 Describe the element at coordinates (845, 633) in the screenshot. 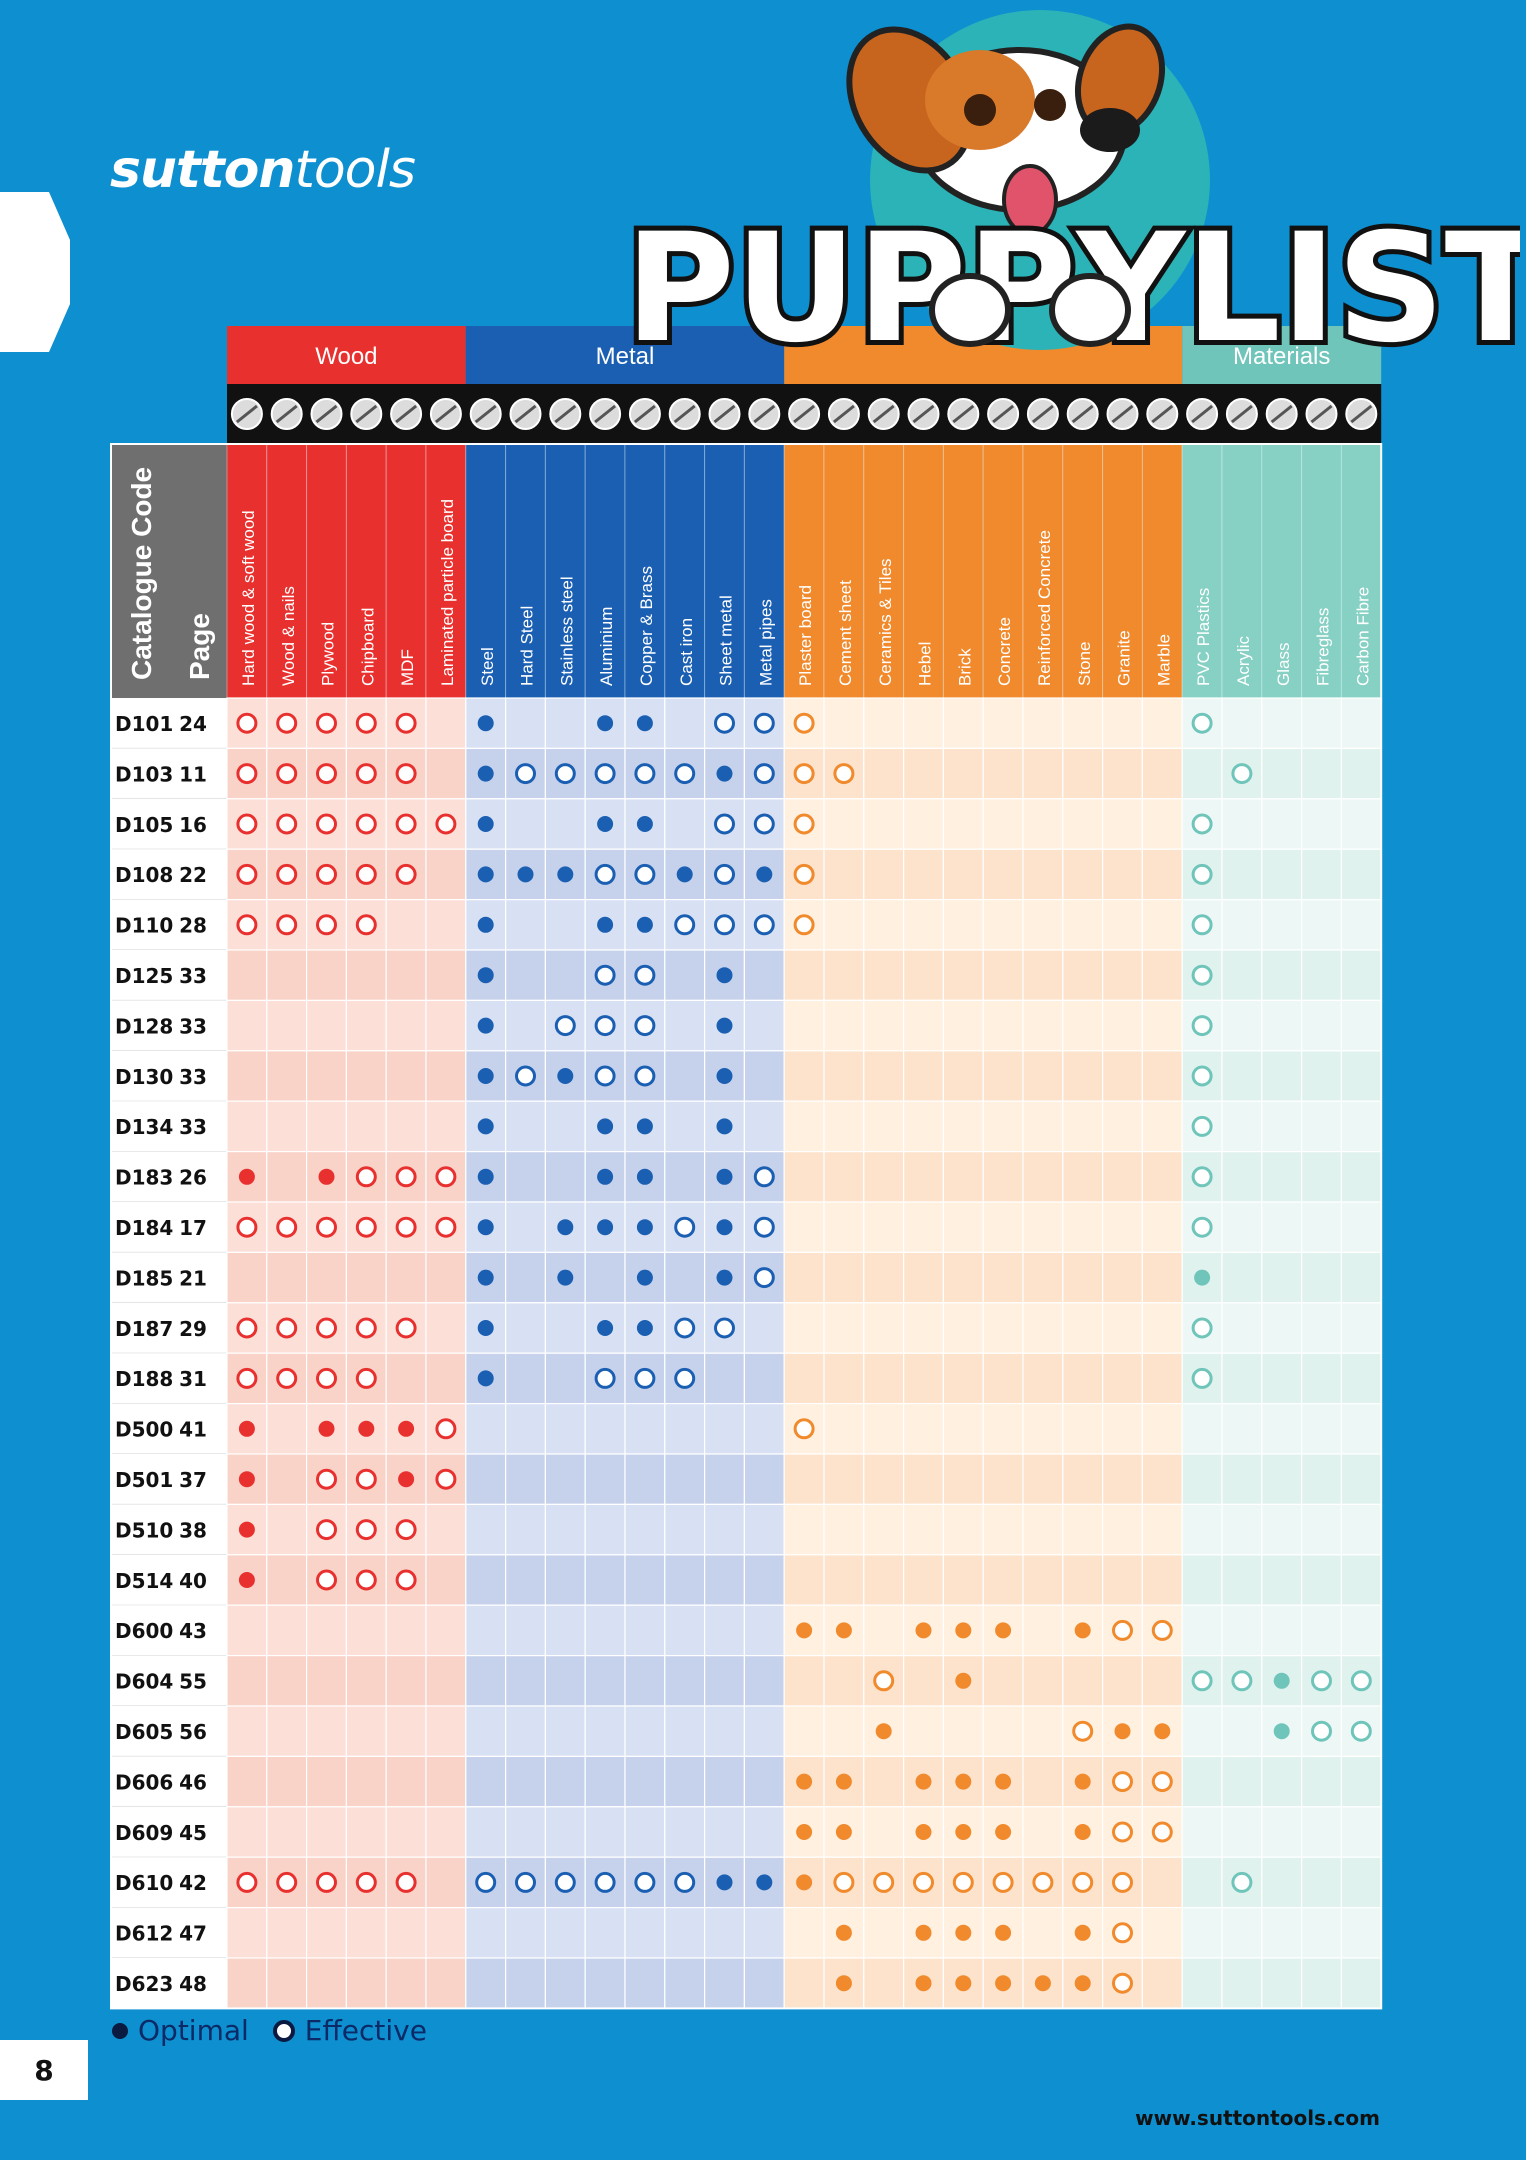

I see `column-header-label: Cement sheet` at that location.